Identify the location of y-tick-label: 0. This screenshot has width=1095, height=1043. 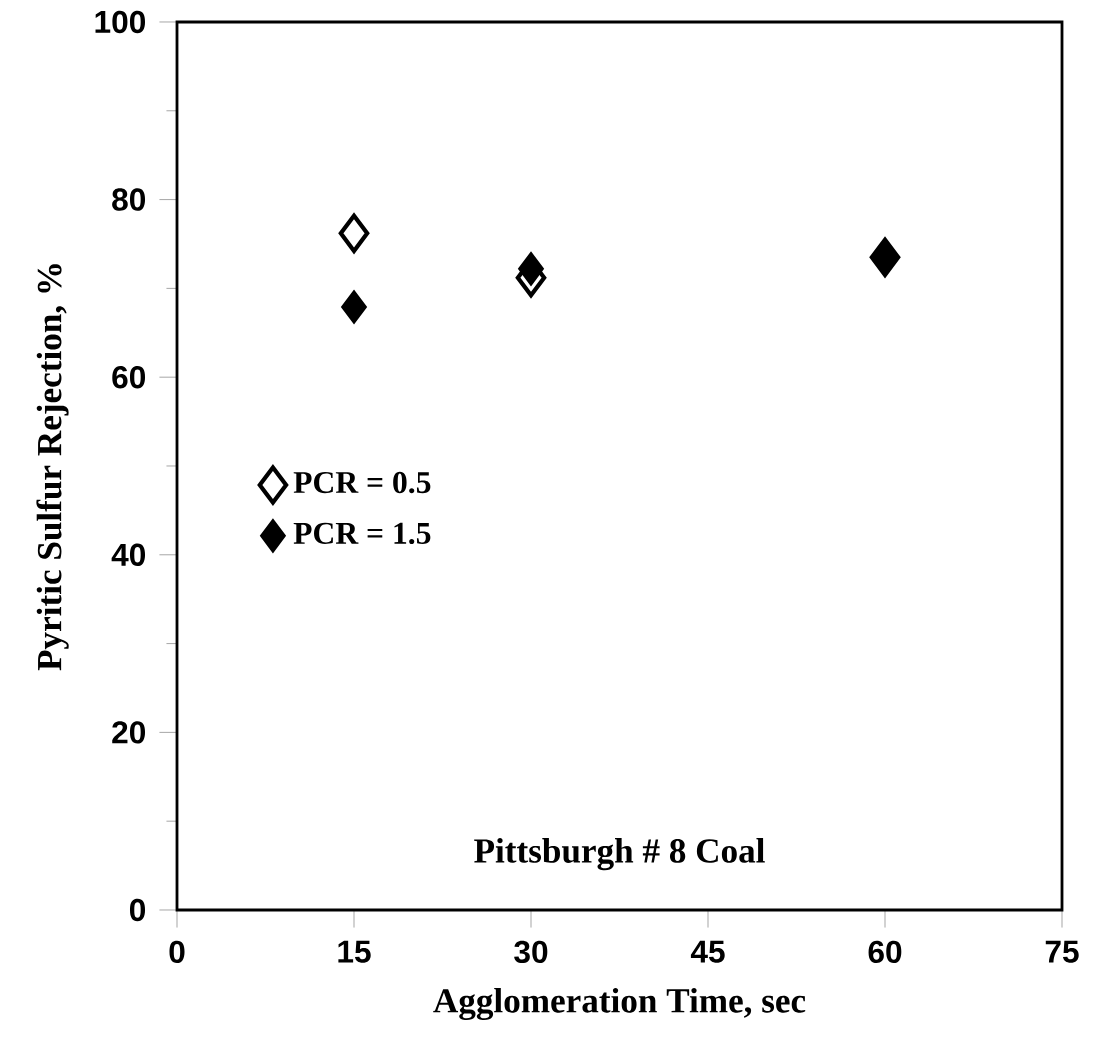
(137, 910).